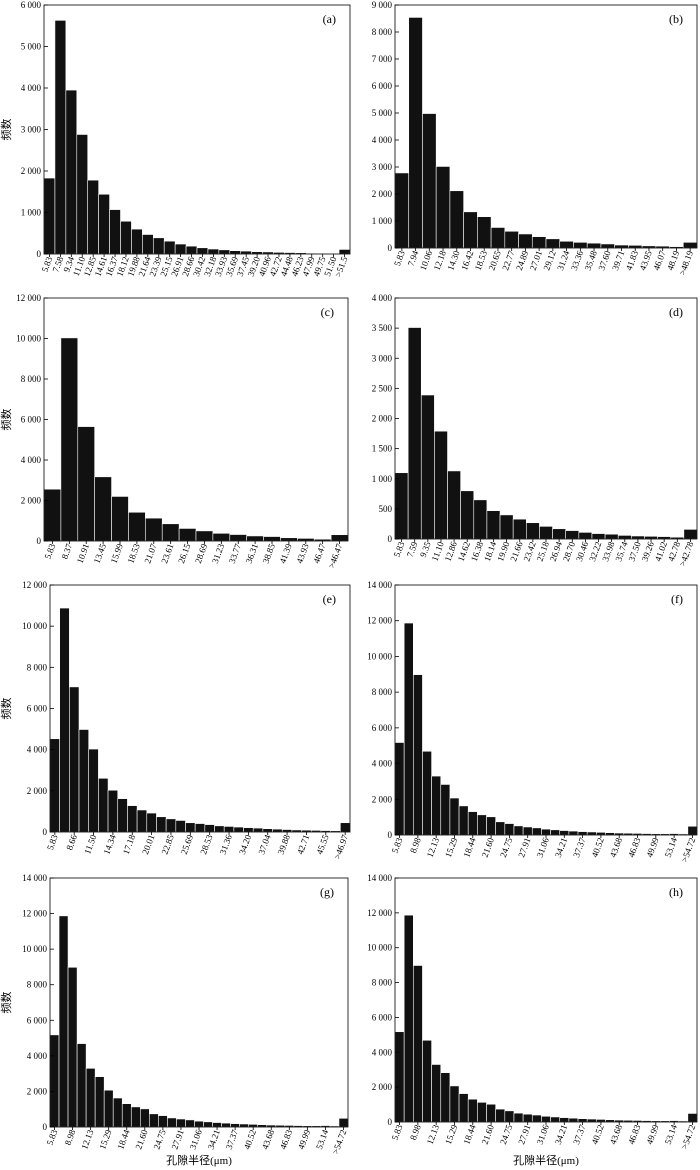 The height and width of the screenshot is (1170, 700). I want to click on y-tick-label: 1 000, so click(382, 221).